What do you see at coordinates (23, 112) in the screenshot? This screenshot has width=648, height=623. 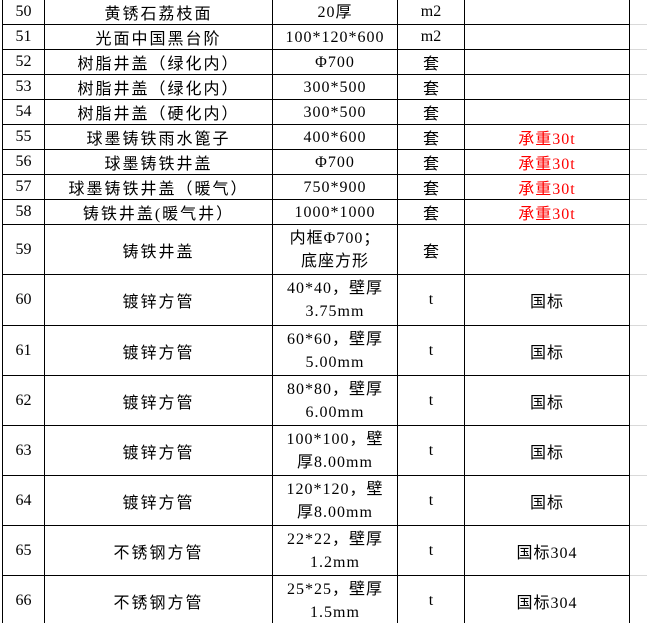 I see `cell-row-number: 54` at bounding box center [23, 112].